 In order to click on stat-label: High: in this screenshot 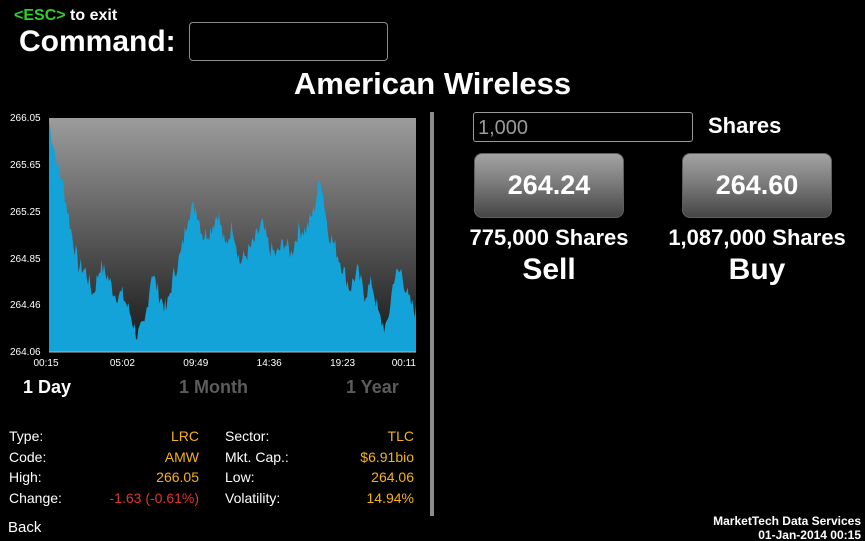, I will do `click(25, 477)`.